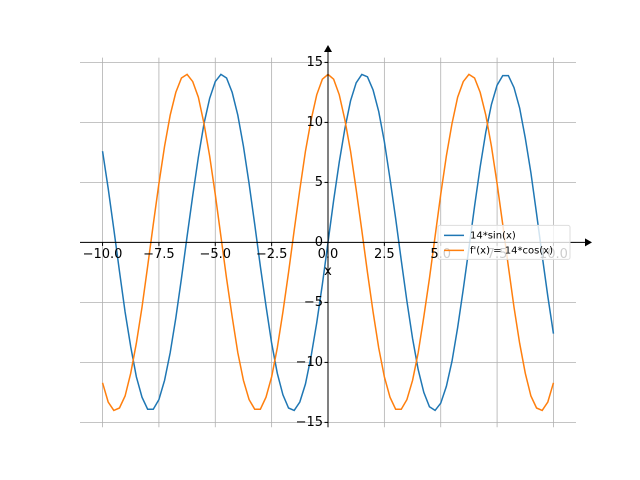 The height and width of the screenshot is (480, 640). I want to click on legend-label: f'(x) = 14*cos(x), so click(511, 250).